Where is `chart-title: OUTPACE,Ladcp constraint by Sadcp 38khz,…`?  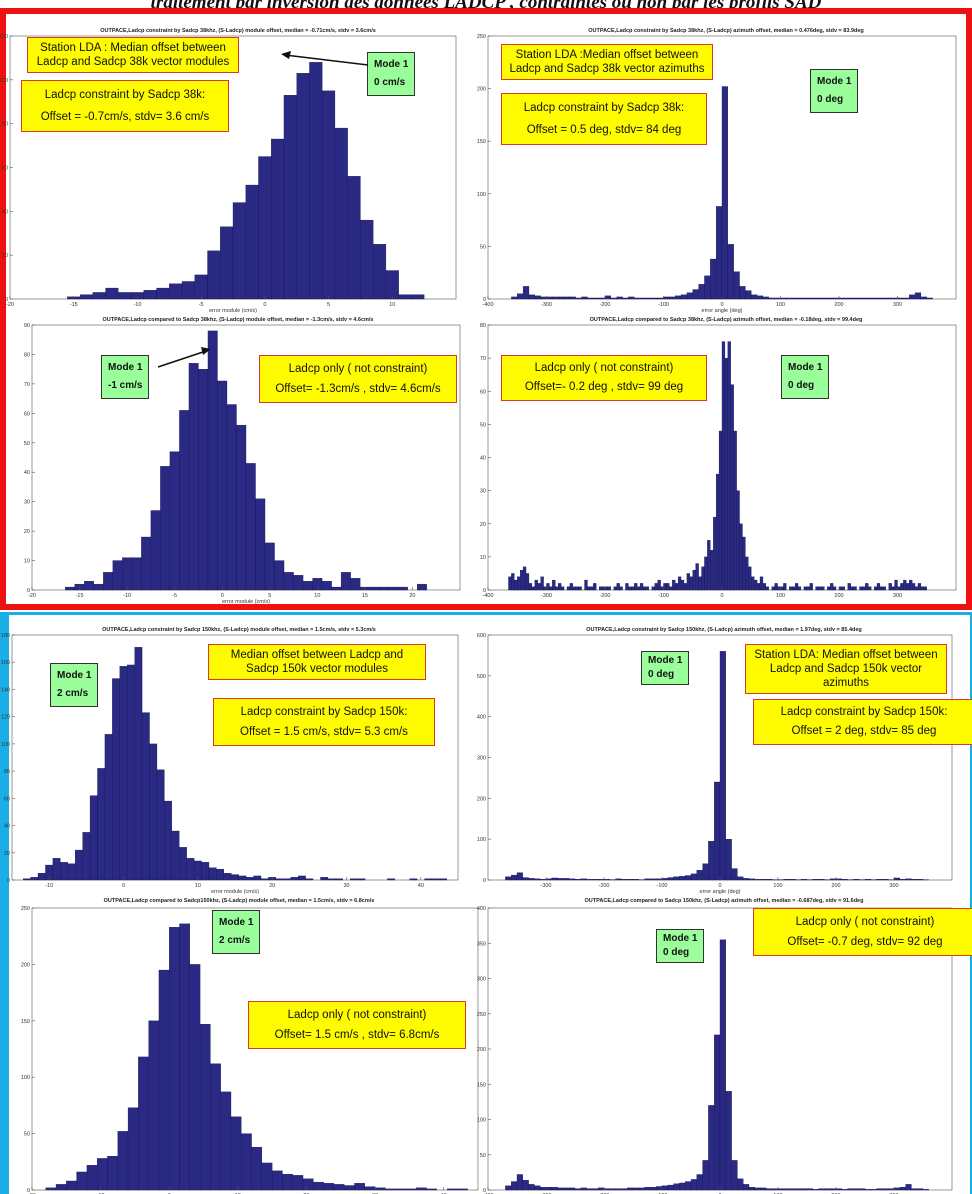 chart-title: OUTPACE,Ladcp constraint by Sadcp 38khz,… is located at coordinates (726, 31).